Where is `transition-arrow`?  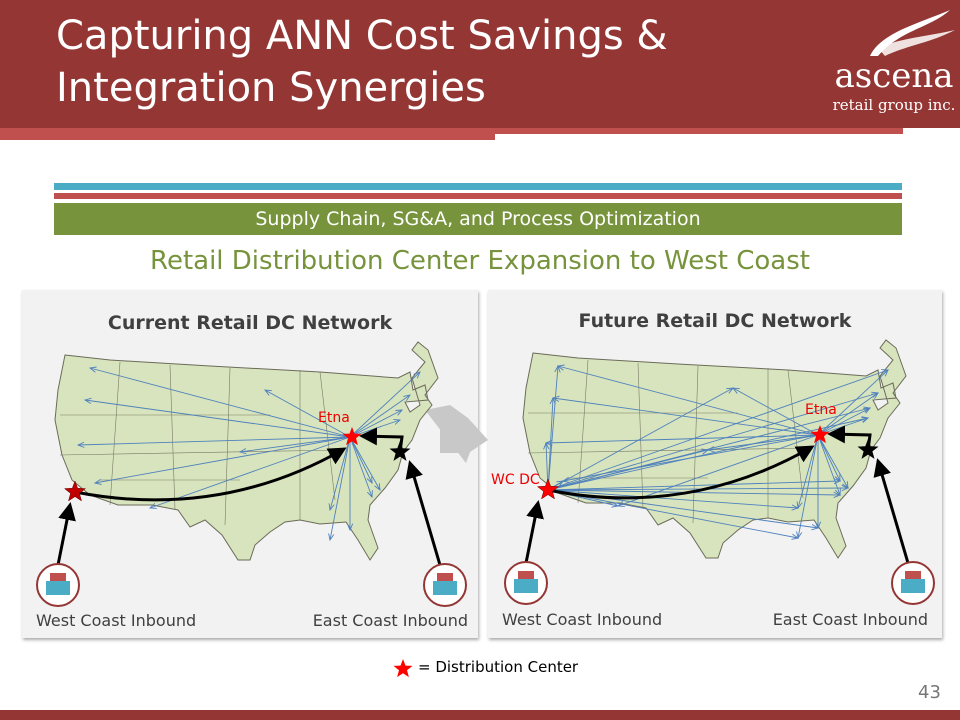 transition-arrow is located at coordinates (455, 438).